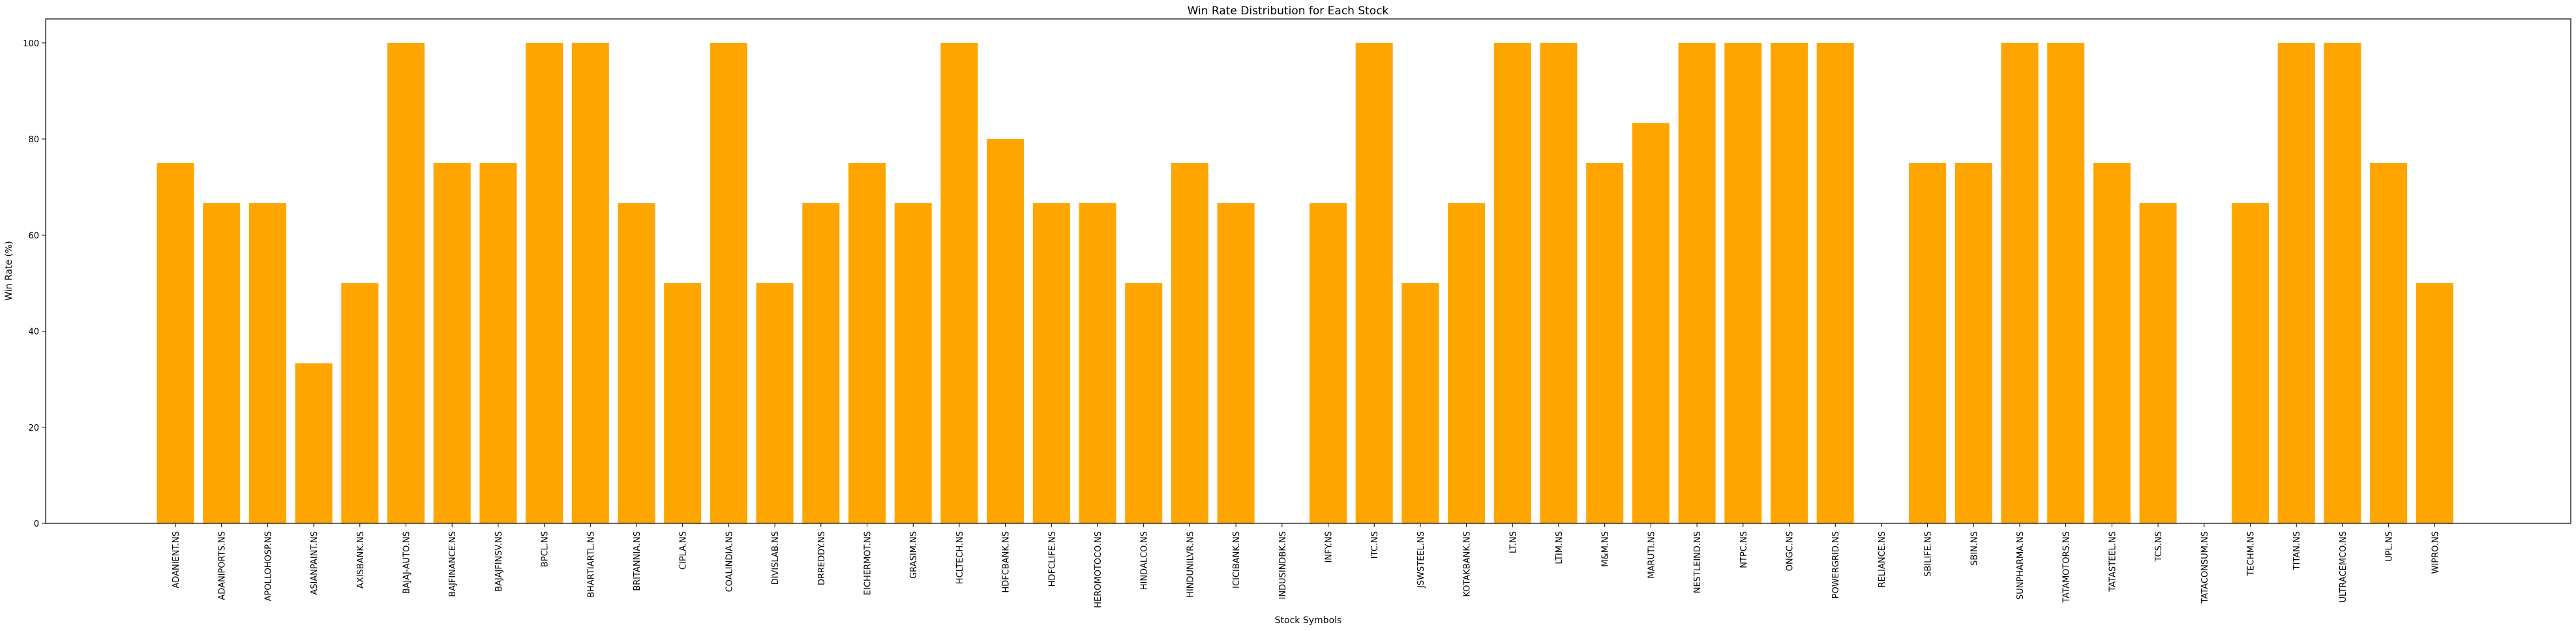 The width and height of the screenshot is (2576, 631). What do you see at coordinates (822, 558) in the screenshot?
I see `x-tick-label: DRREDDY.NS` at bounding box center [822, 558].